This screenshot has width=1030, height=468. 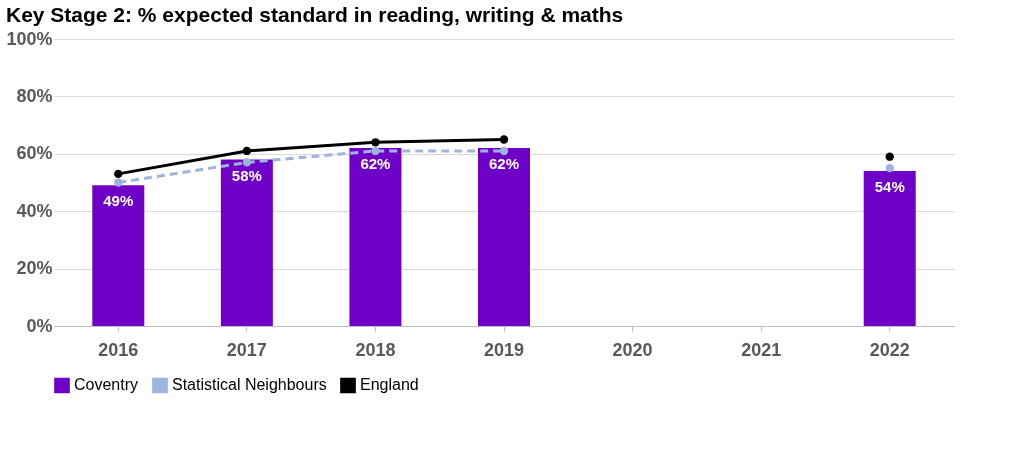 What do you see at coordinates (249, 385) in the screenshot?
I see `legend-label: Statistical Neighbours` at bounding box center [249, 385].